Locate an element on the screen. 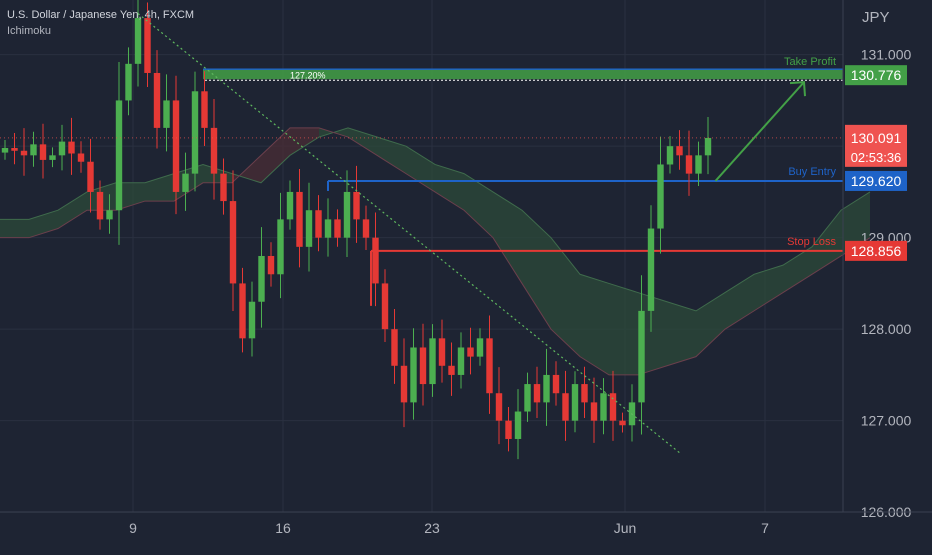  indicator-label: Ichimoku is located at coordinates (29, 31).